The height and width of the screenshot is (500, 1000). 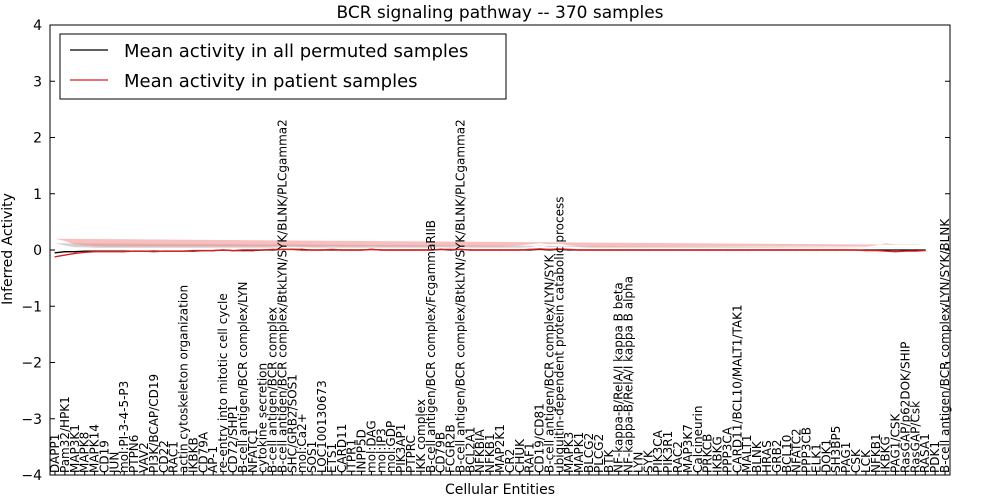 I want to click on category-label: MAPK14, so click(x=95, y=448).